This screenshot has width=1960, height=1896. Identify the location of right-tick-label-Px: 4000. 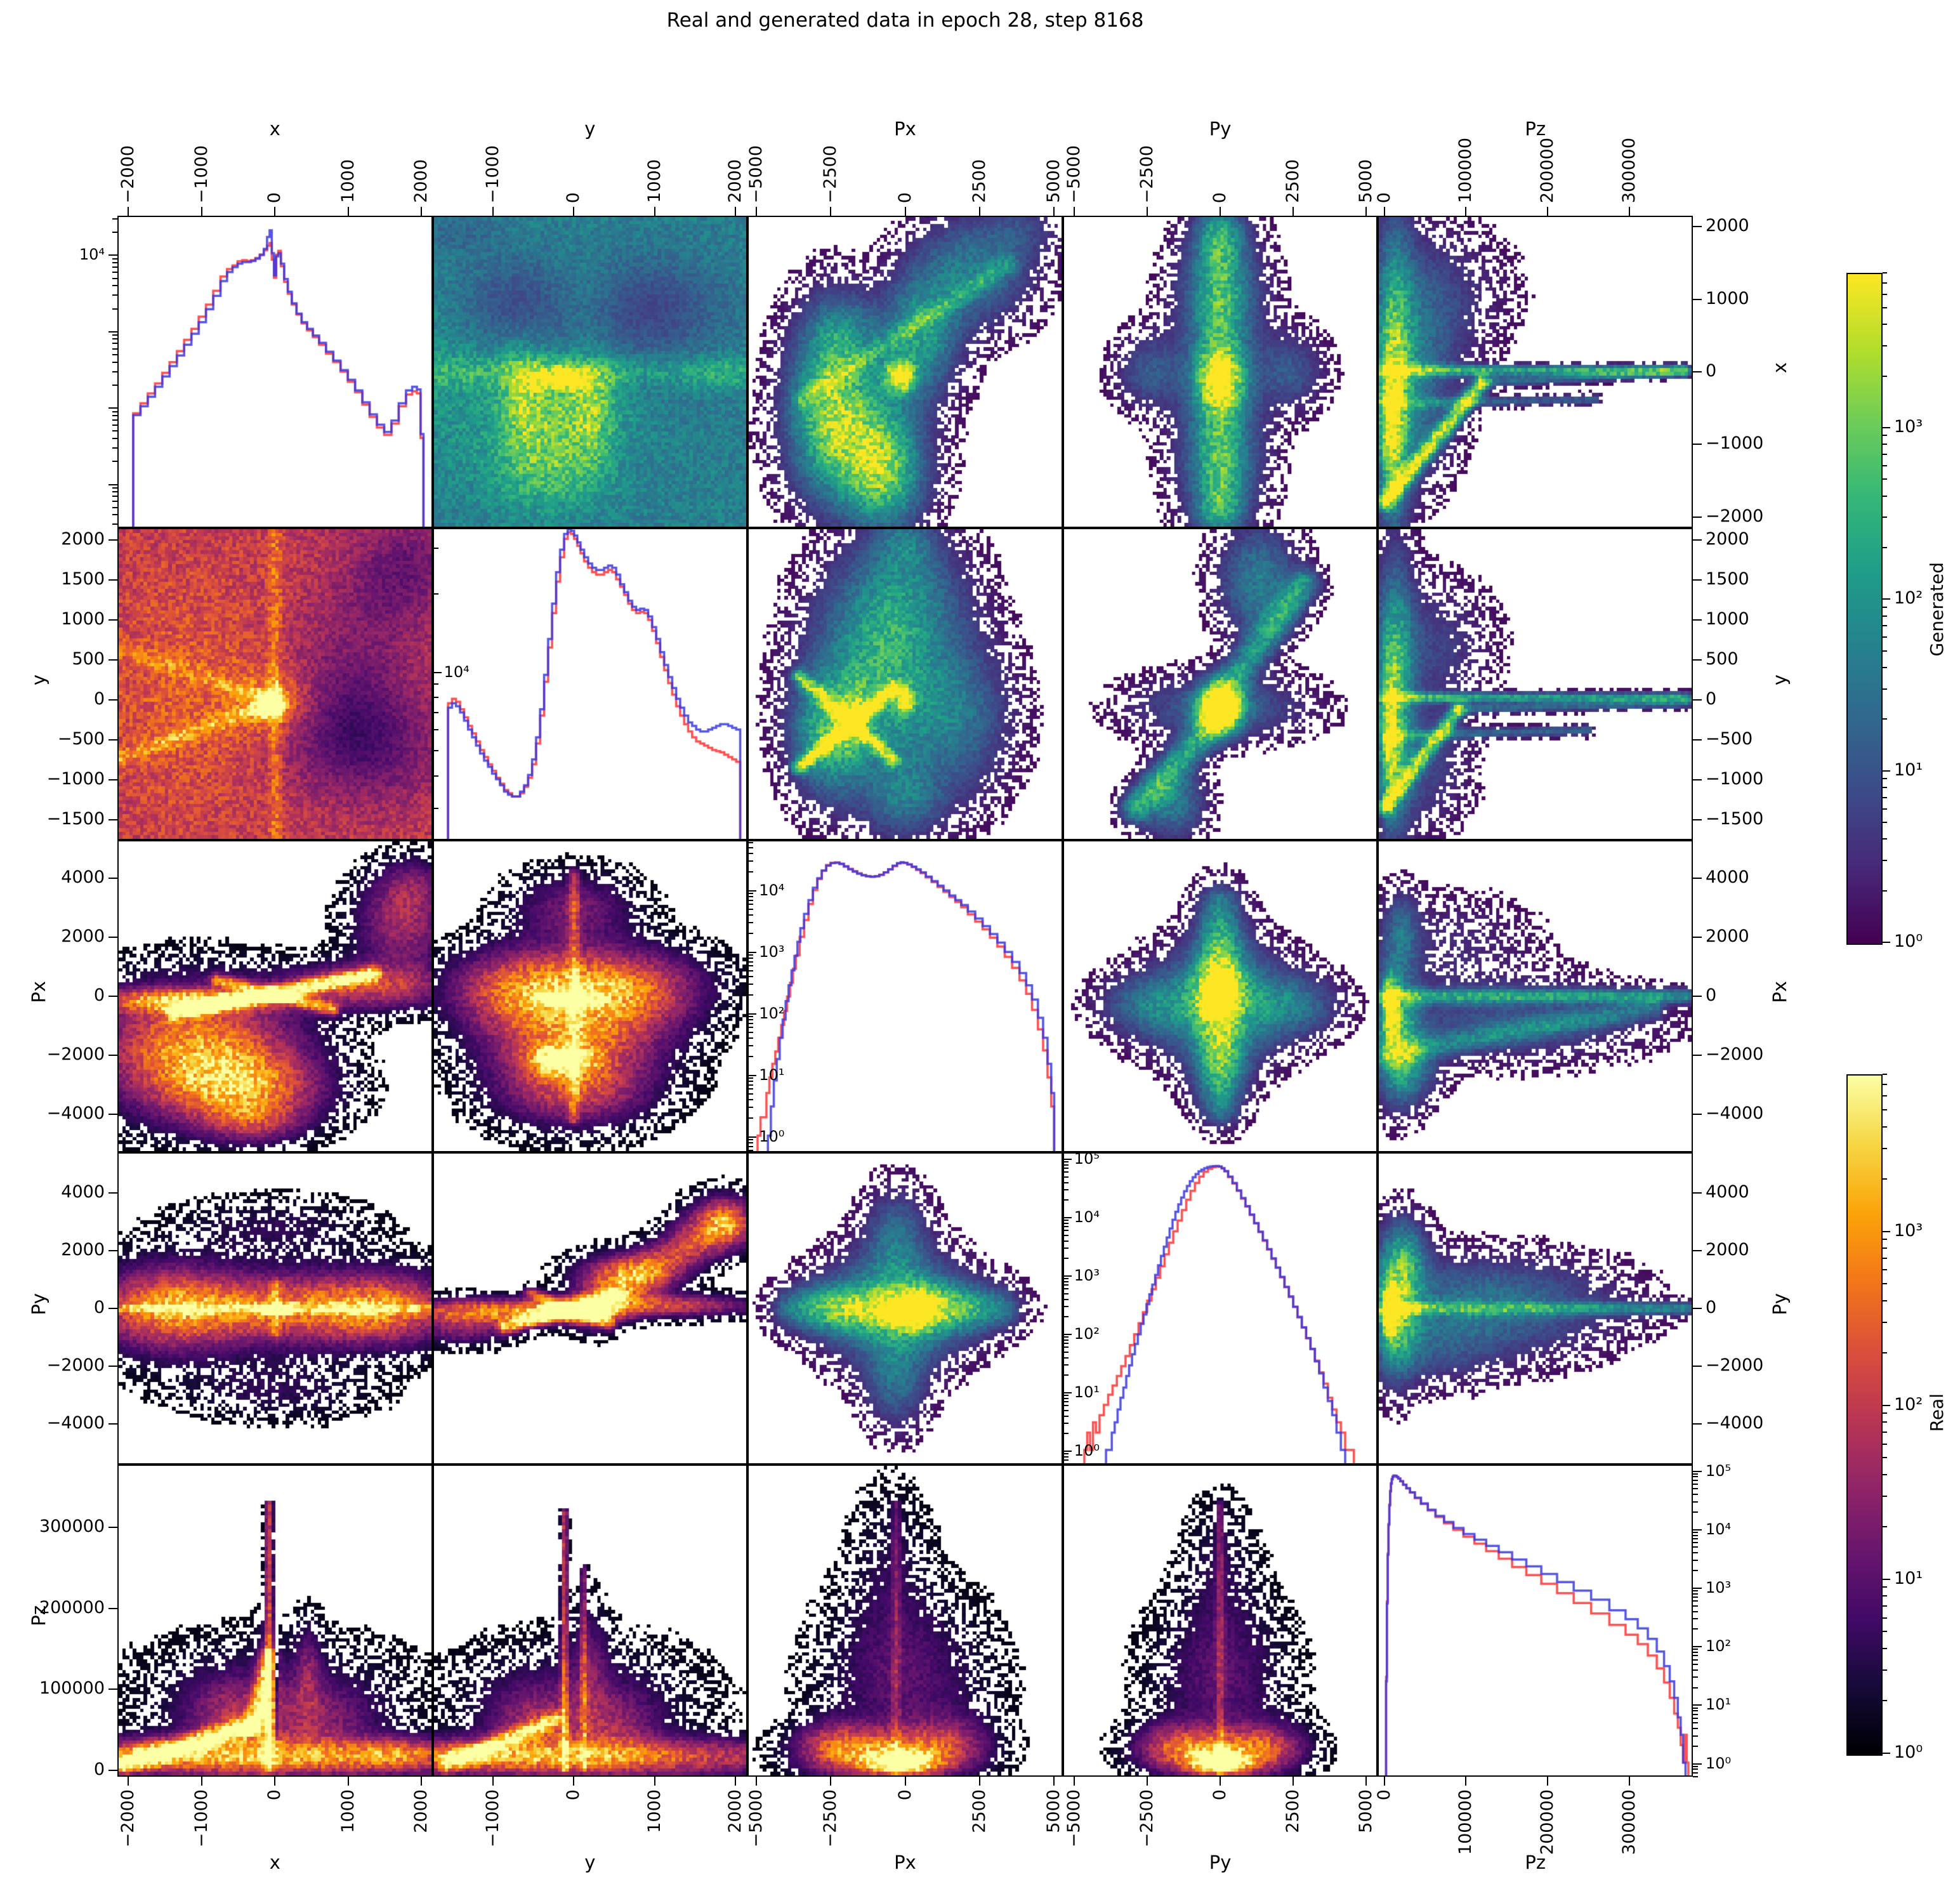
(1727, 877).